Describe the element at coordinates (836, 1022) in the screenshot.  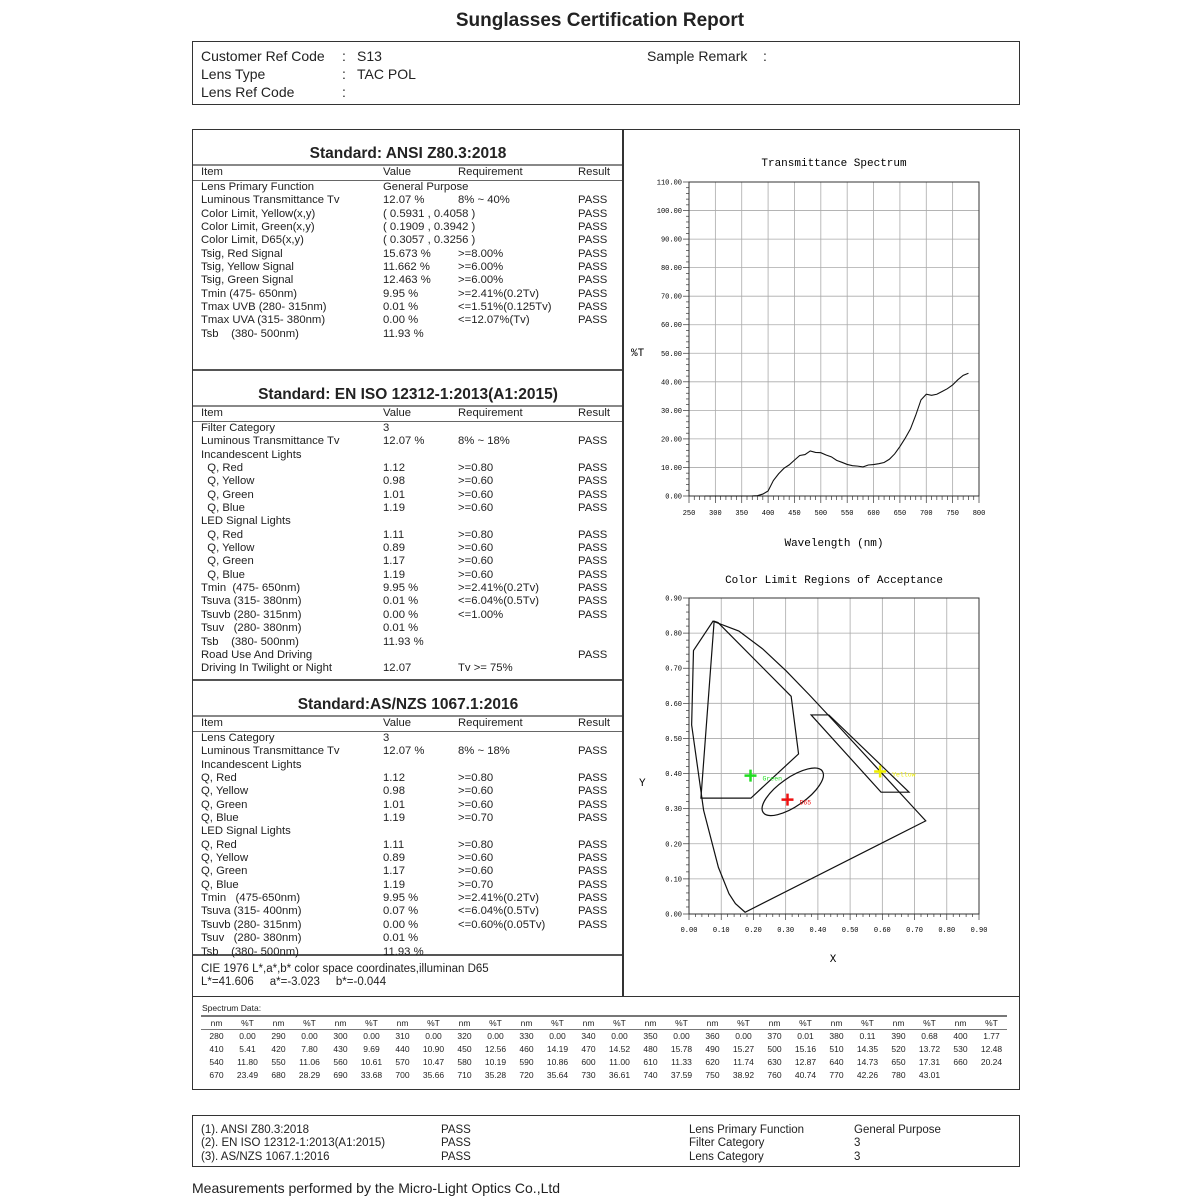
I see `column-header: nm` at that location.